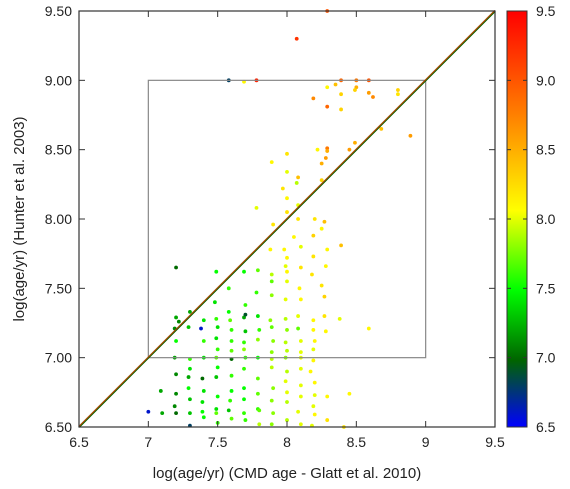 The height and width of the screenshot is (489, 570). I want to click on x-tick-label: 9.5, so click(495, 442).